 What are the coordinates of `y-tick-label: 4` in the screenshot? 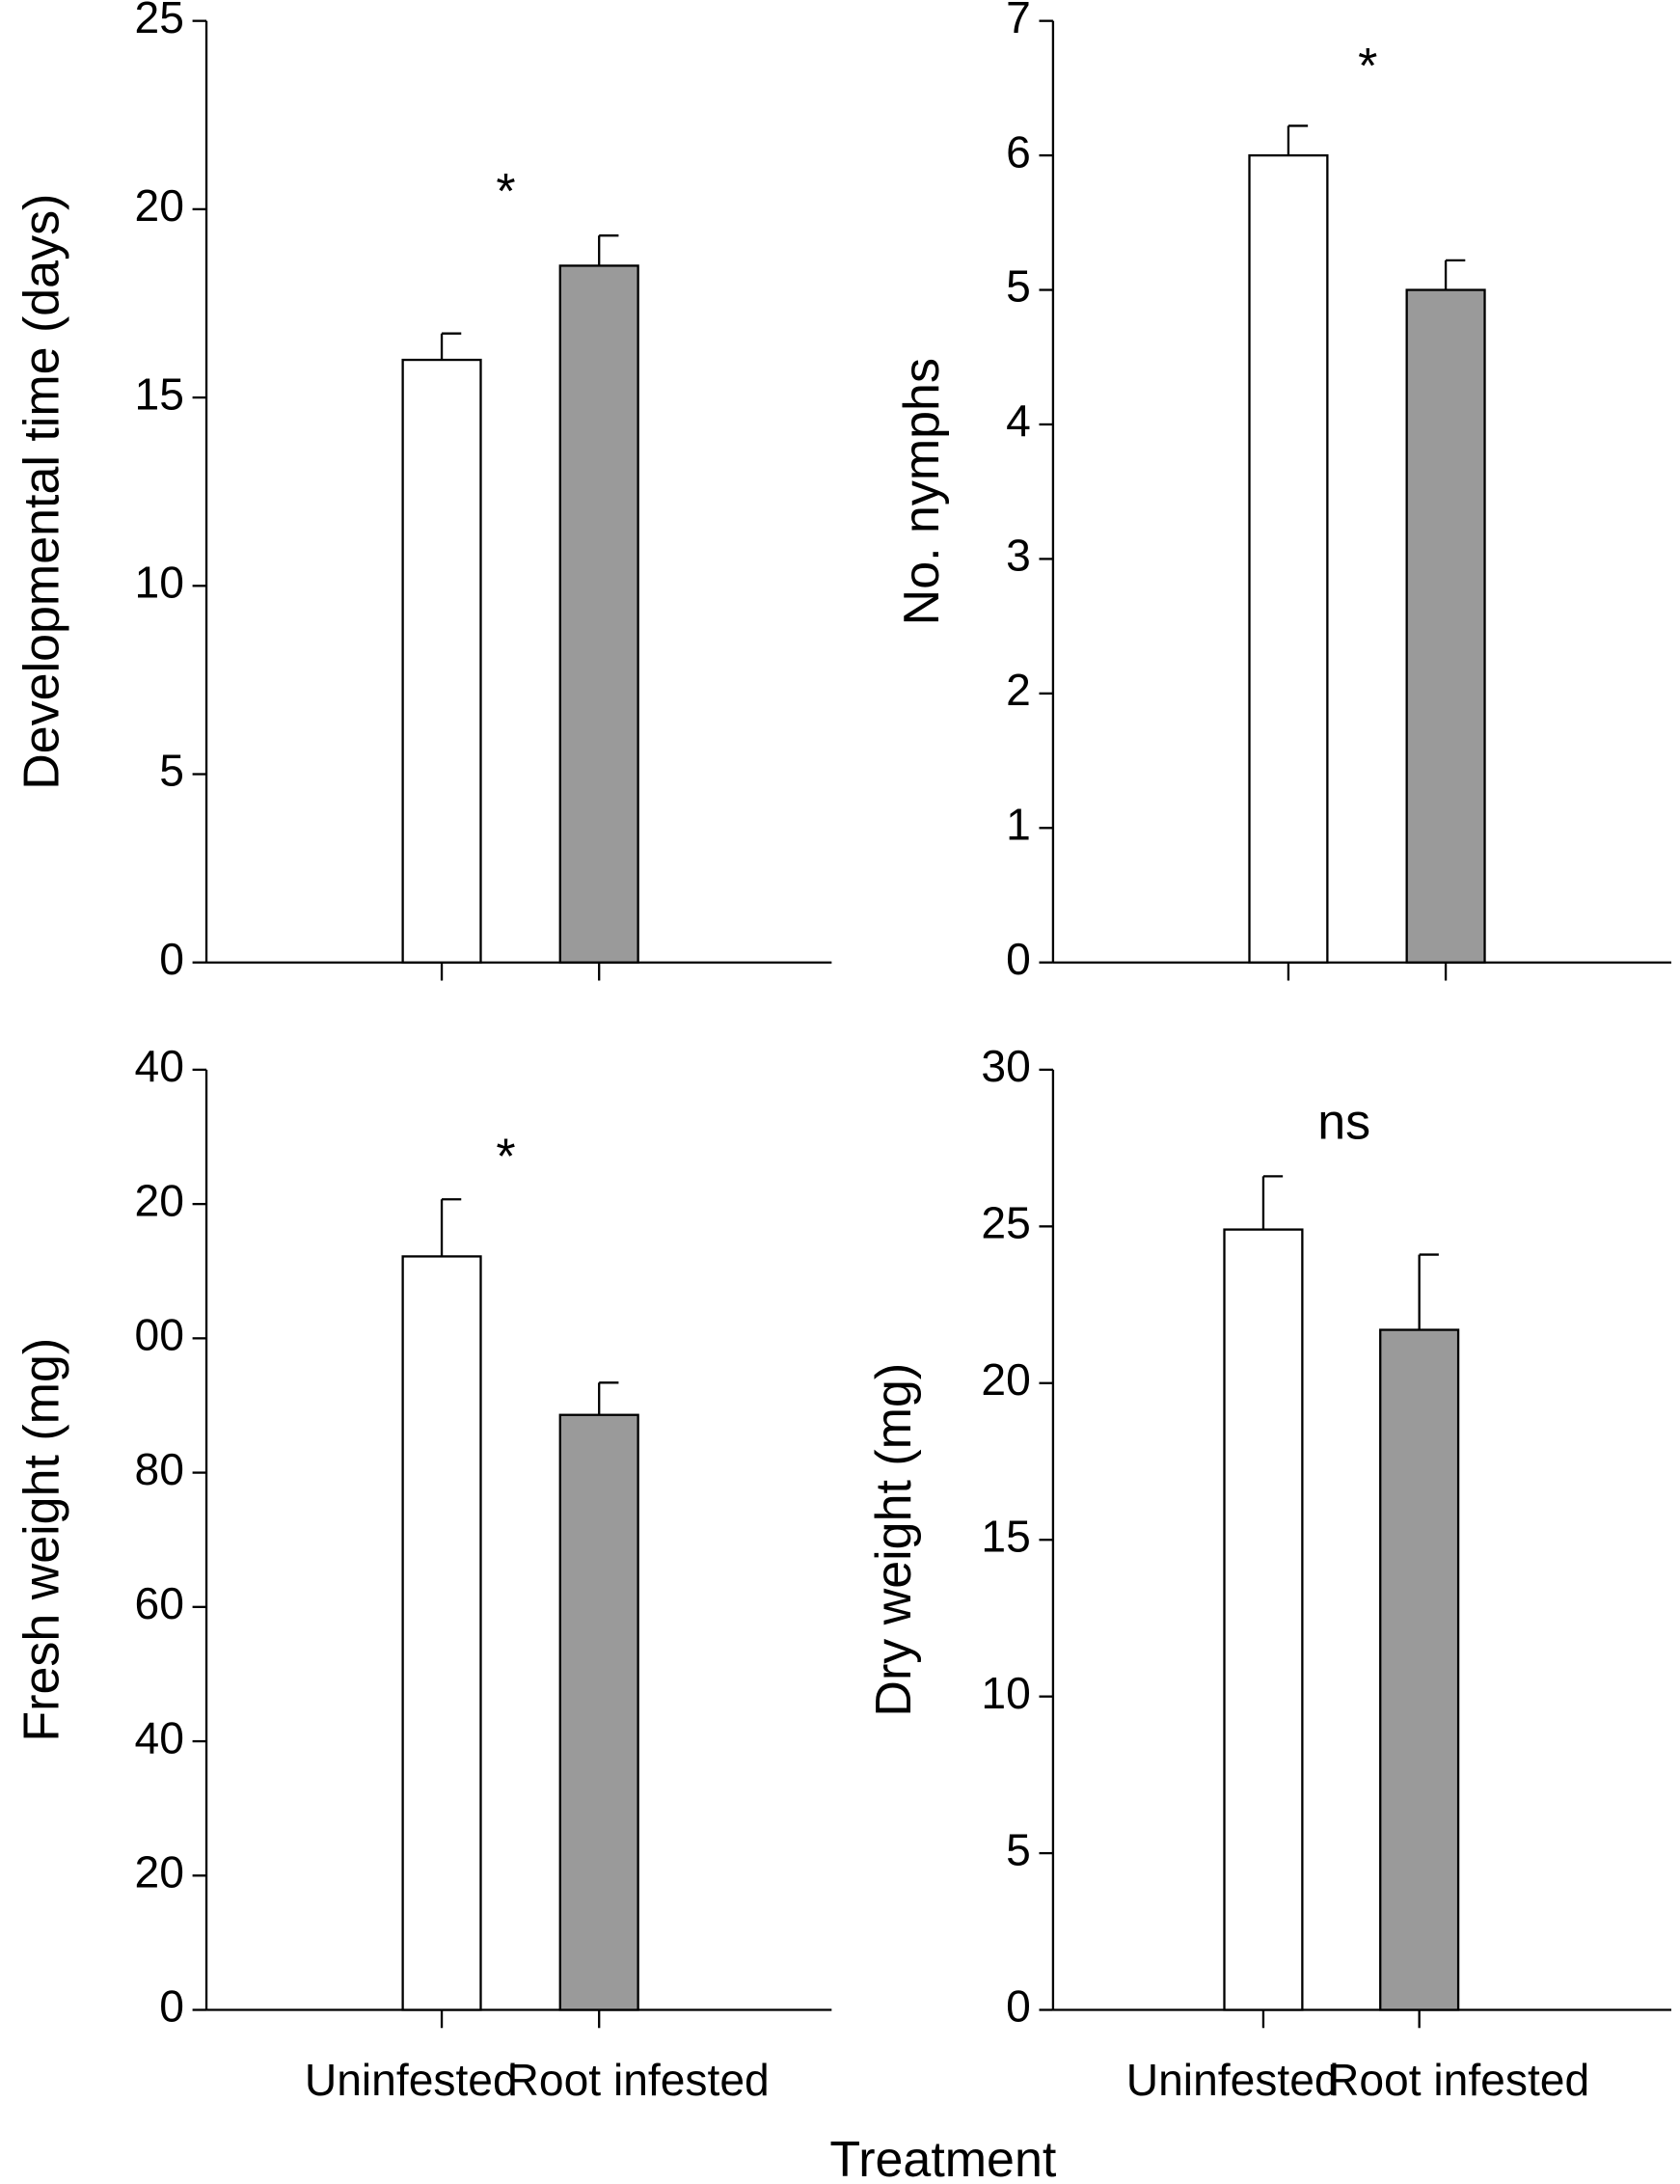 It's located at (1019, 421).